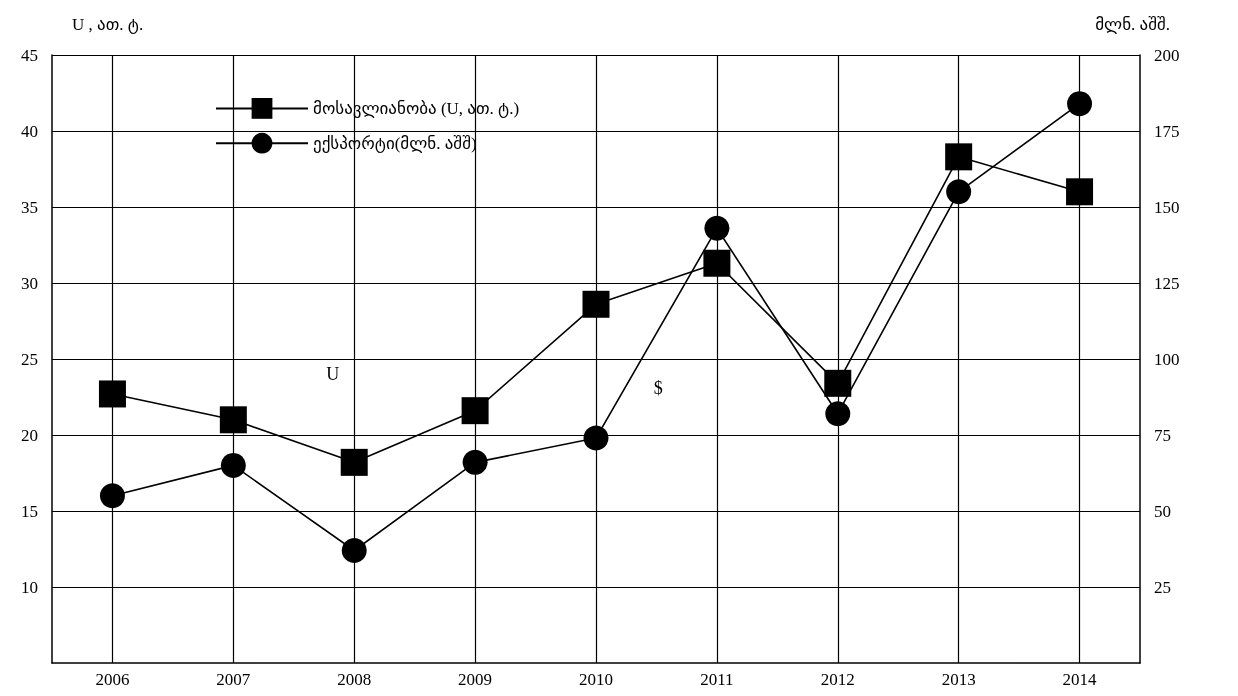  I want to click on y2-tick-label: 150, so click(1167, 207).